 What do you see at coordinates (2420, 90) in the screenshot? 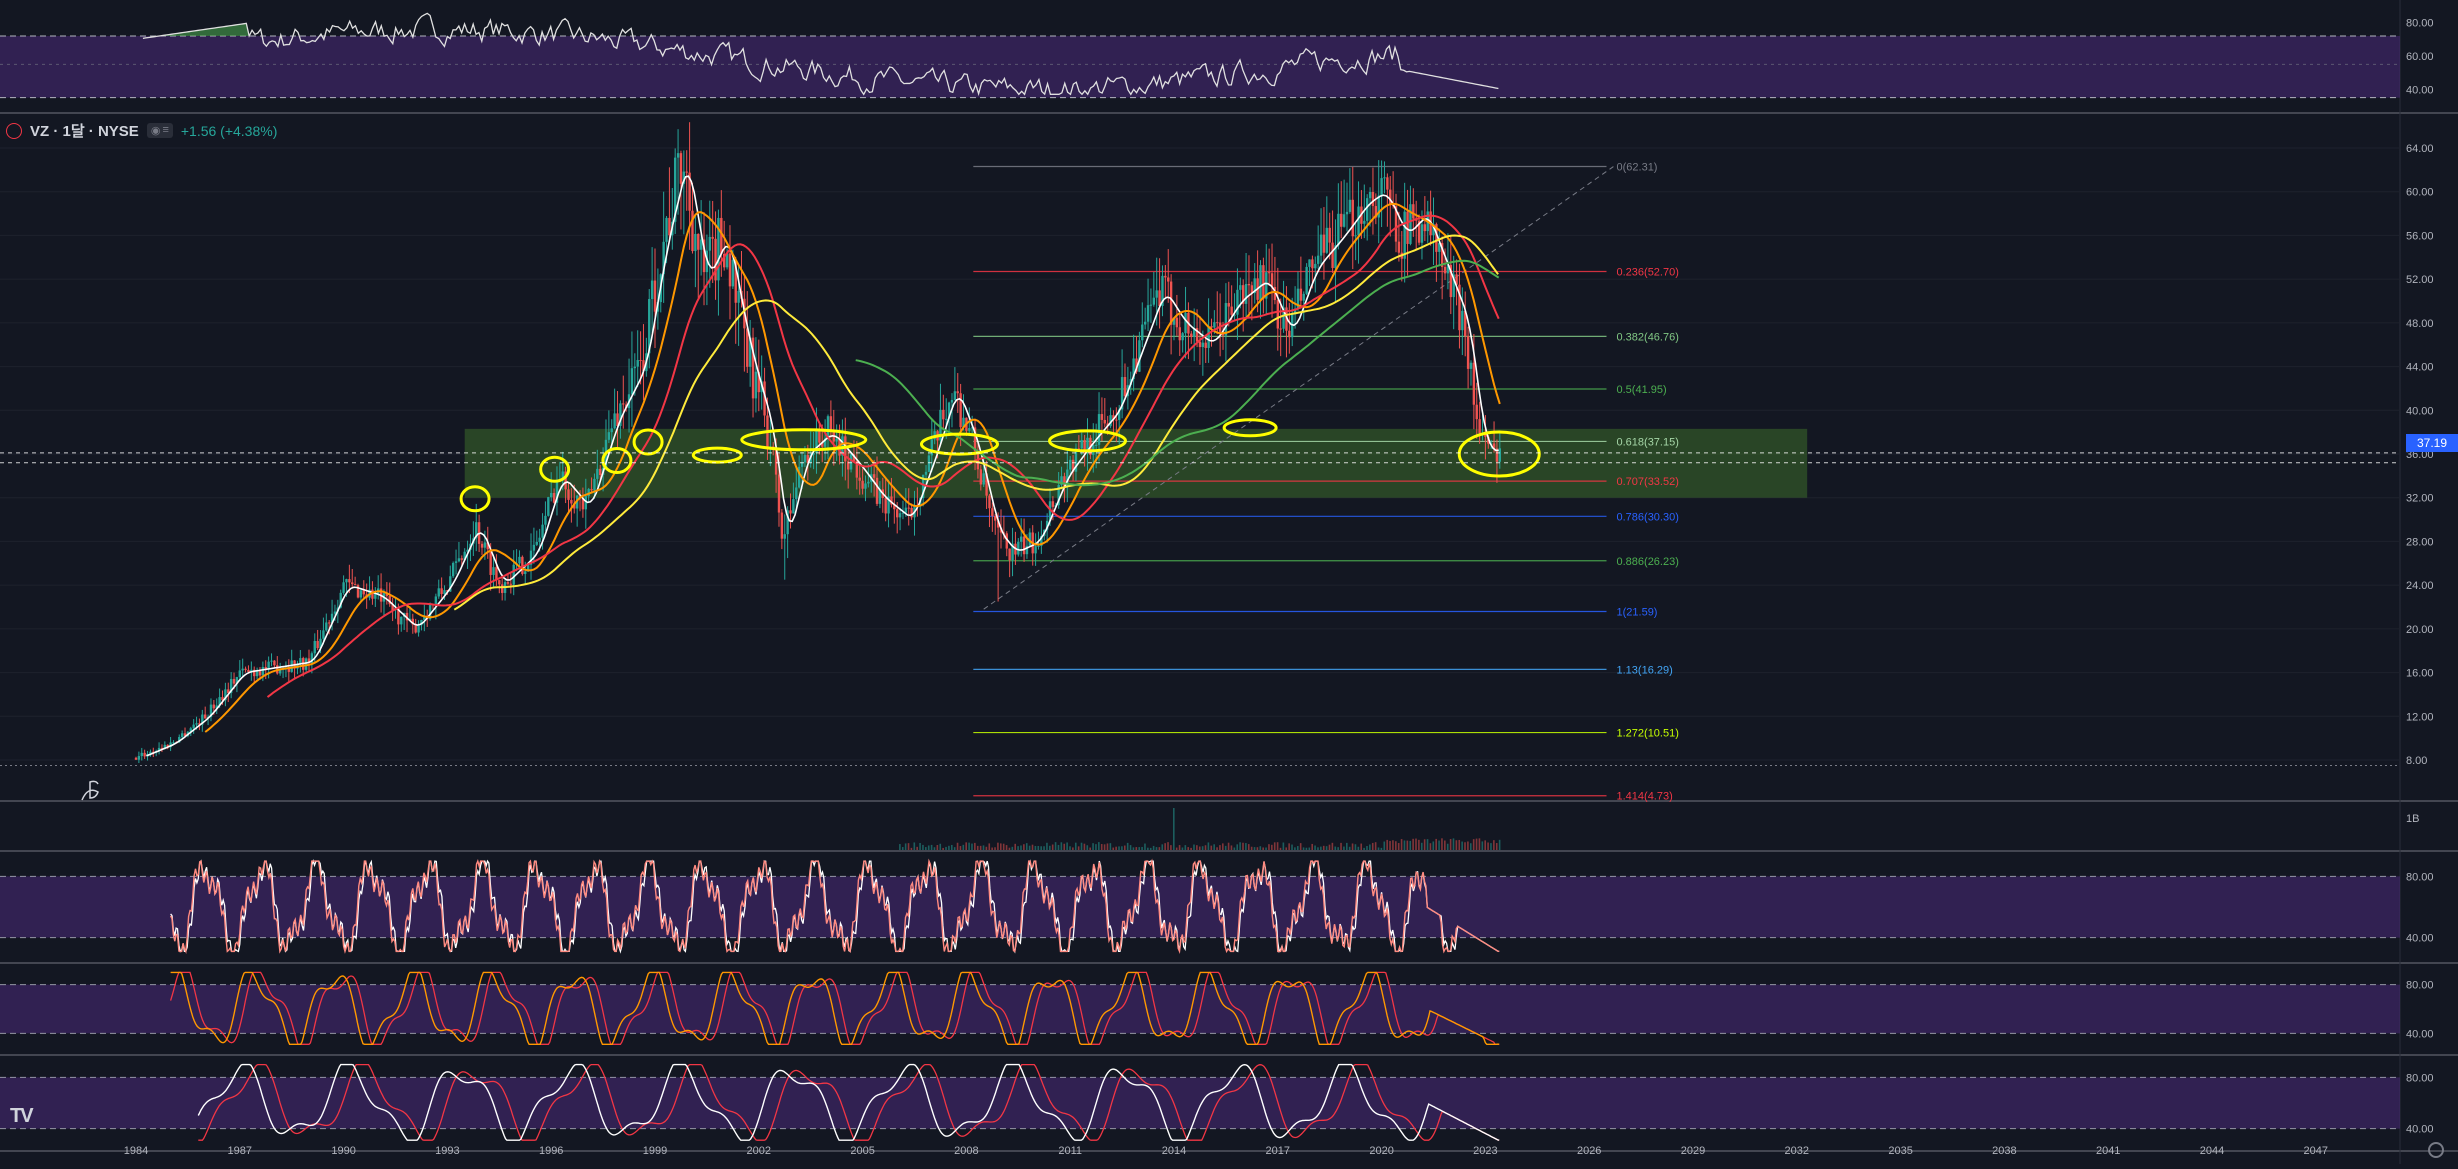
I see `top-panel-tick: 40.00` at bounding box center [2420, 90].